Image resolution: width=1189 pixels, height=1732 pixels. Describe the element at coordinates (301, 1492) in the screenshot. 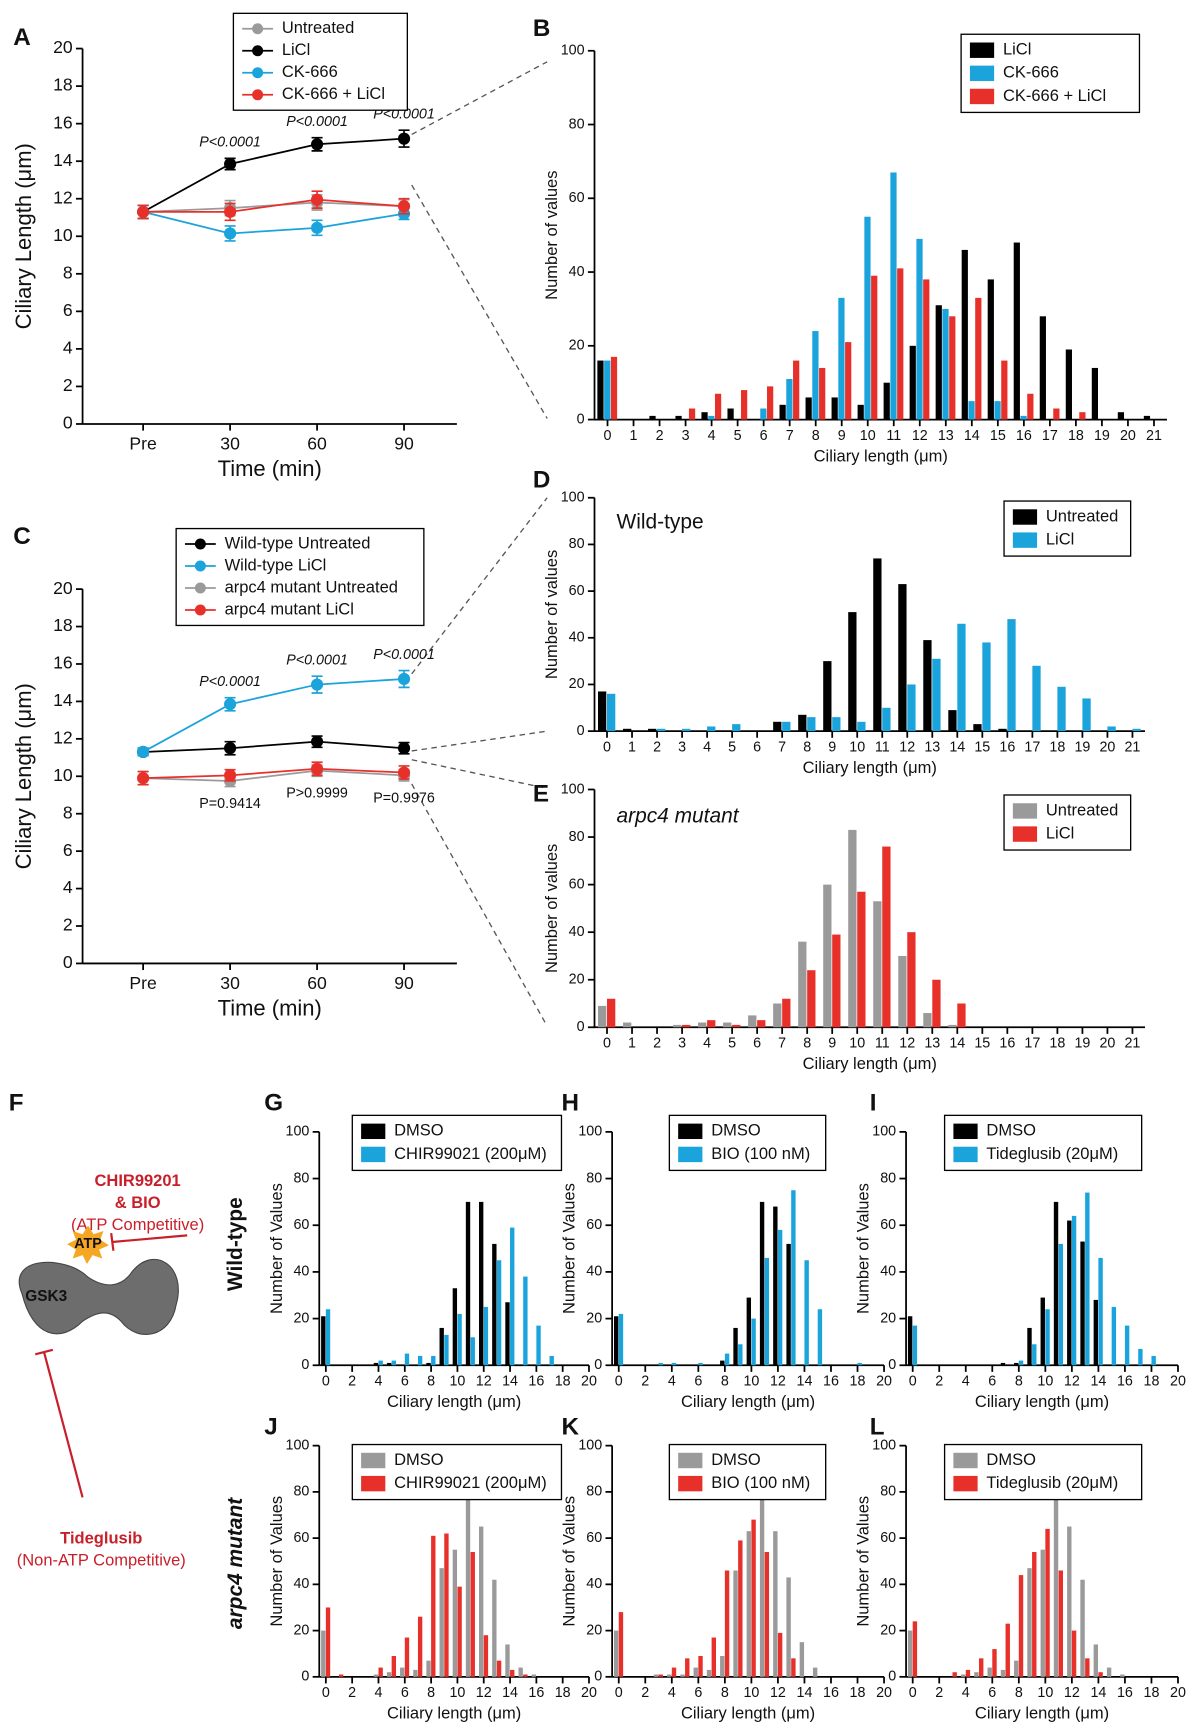

I see `y-tick-label: 80` at that location.